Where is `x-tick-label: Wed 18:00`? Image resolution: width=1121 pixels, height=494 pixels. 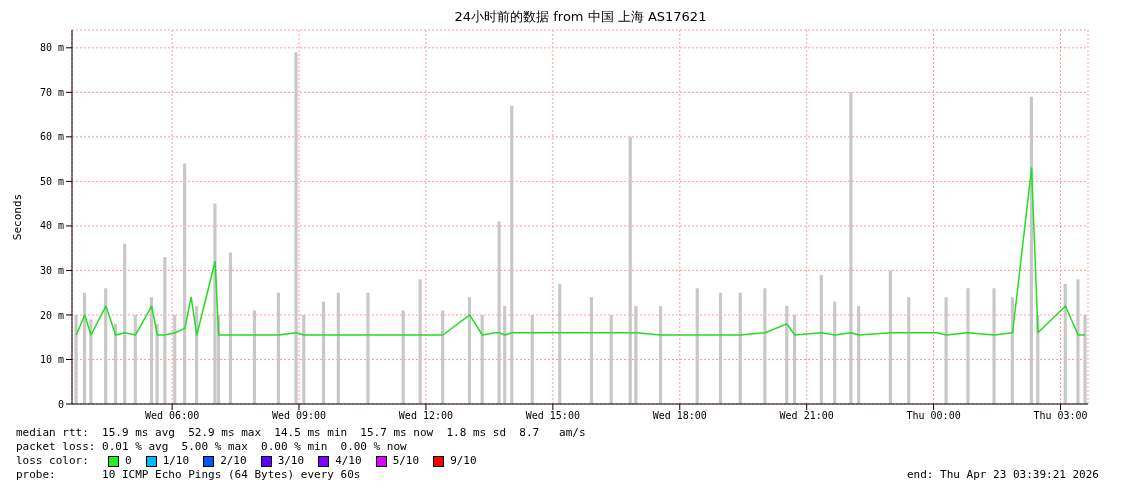 x-tick-label: Wed 18:00 is located at coordinates (679, 416).